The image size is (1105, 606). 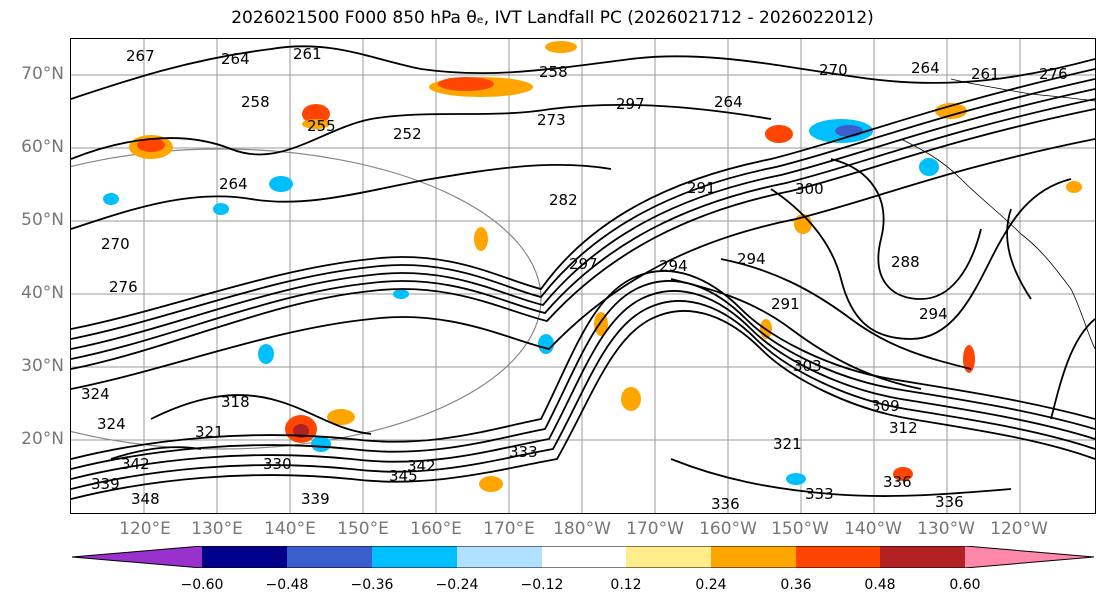 What do you see at coordinates (1019, 529) in the screenshot?
I see `lon-label-120w: 120°W` at bounding box center [1019, 529].